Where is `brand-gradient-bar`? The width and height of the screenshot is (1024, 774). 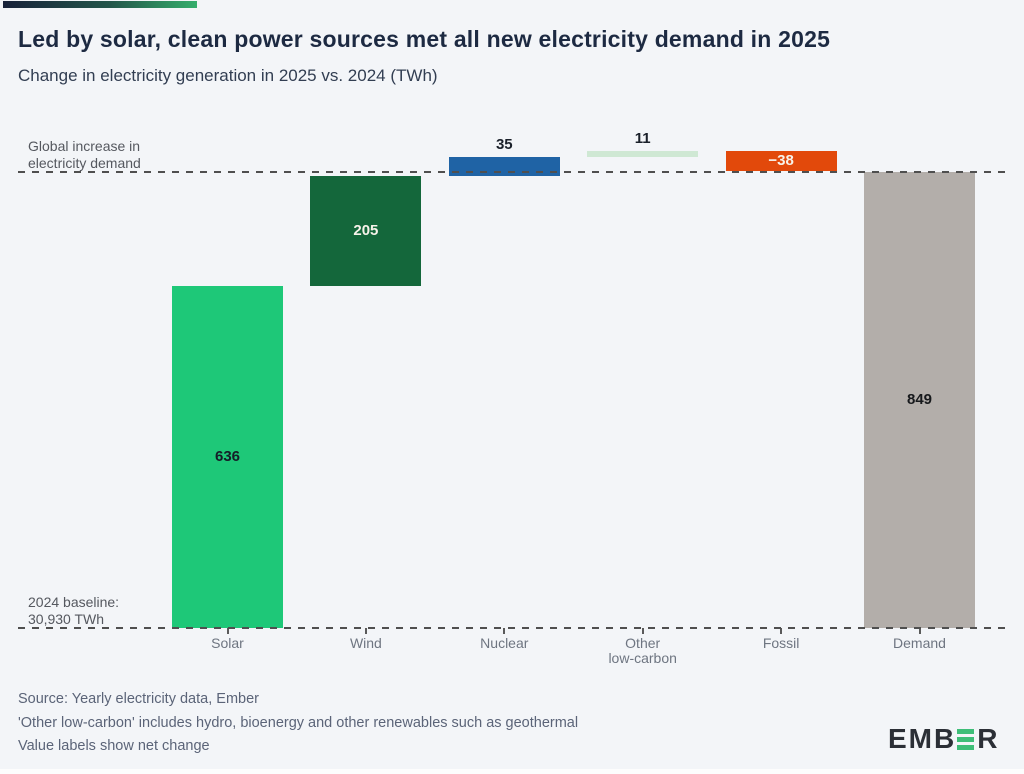 brand-gradient-bar is located at coordinates (100, 4).